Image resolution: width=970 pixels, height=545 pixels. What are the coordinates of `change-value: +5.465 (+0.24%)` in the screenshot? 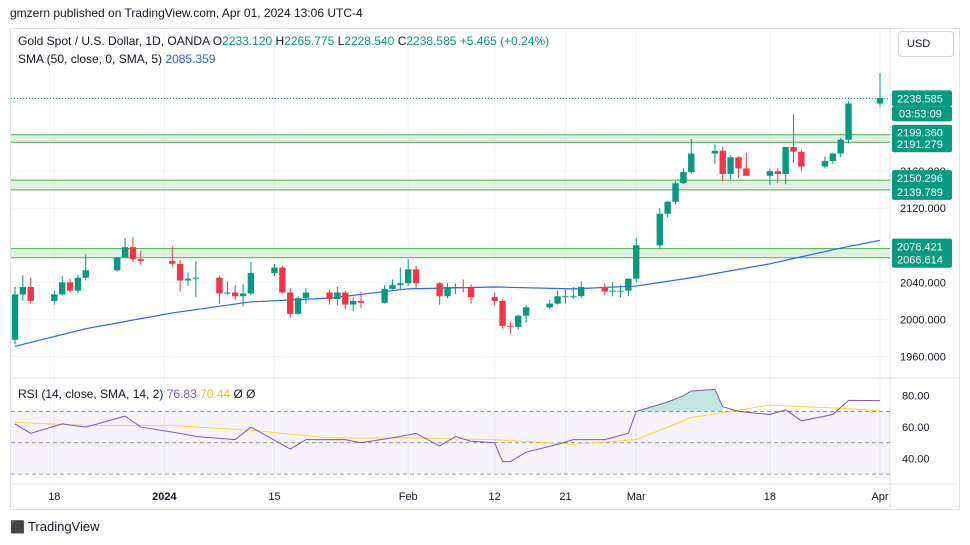 It's located at (504, 41).